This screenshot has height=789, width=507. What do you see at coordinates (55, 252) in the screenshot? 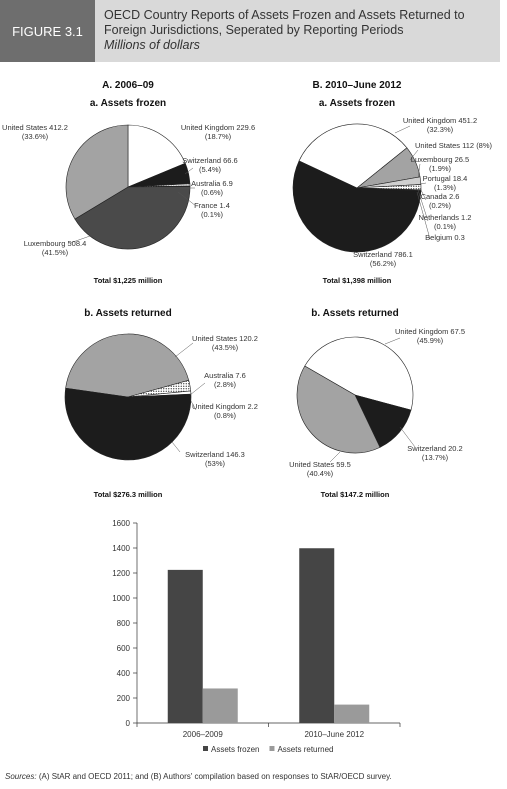
I see `slice-percent: (41.5%)` at bounding box center [55, 252].